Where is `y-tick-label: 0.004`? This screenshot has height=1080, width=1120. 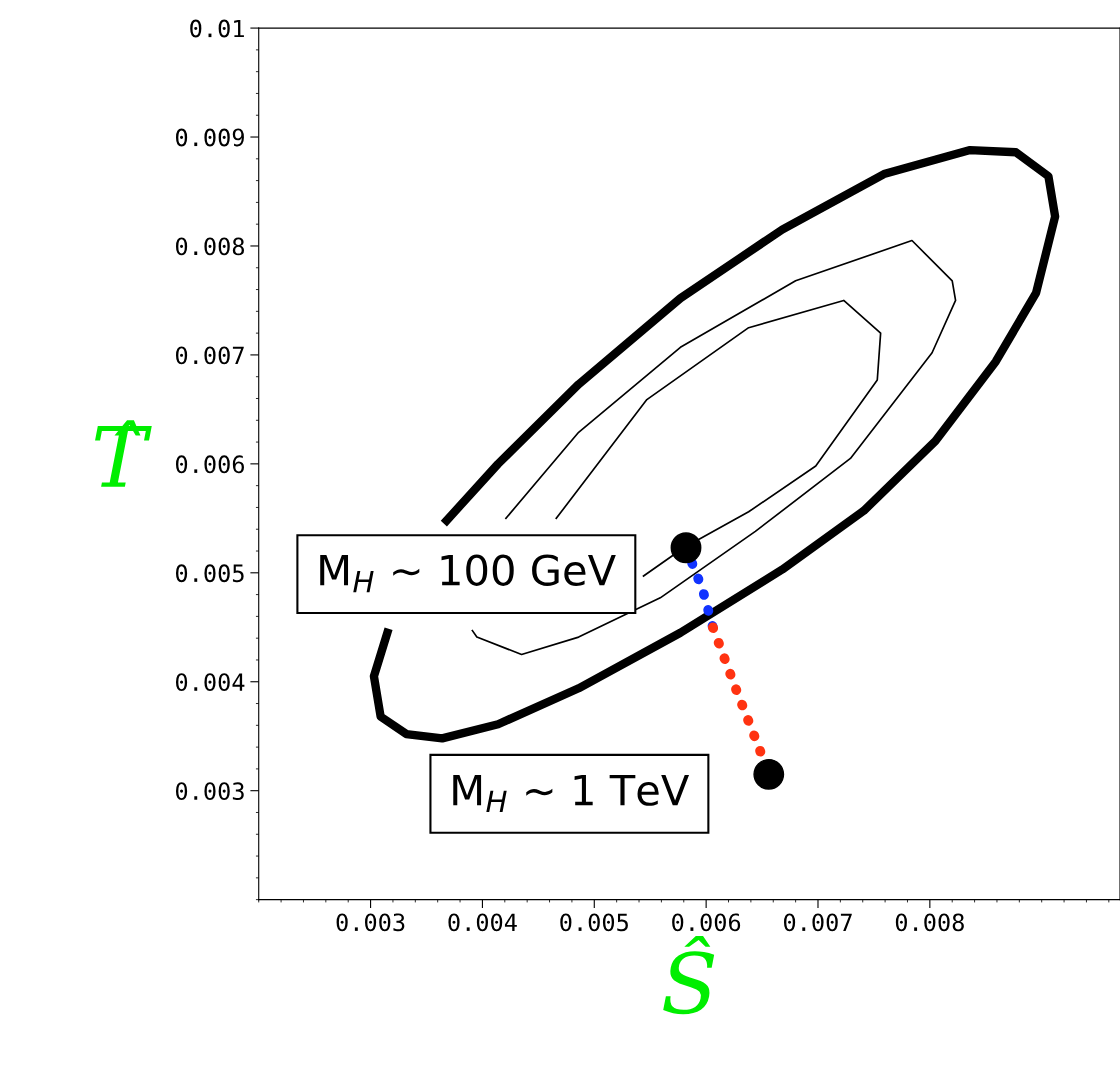 y-tick-label: 0.004 is located at coordinates (210, 682).